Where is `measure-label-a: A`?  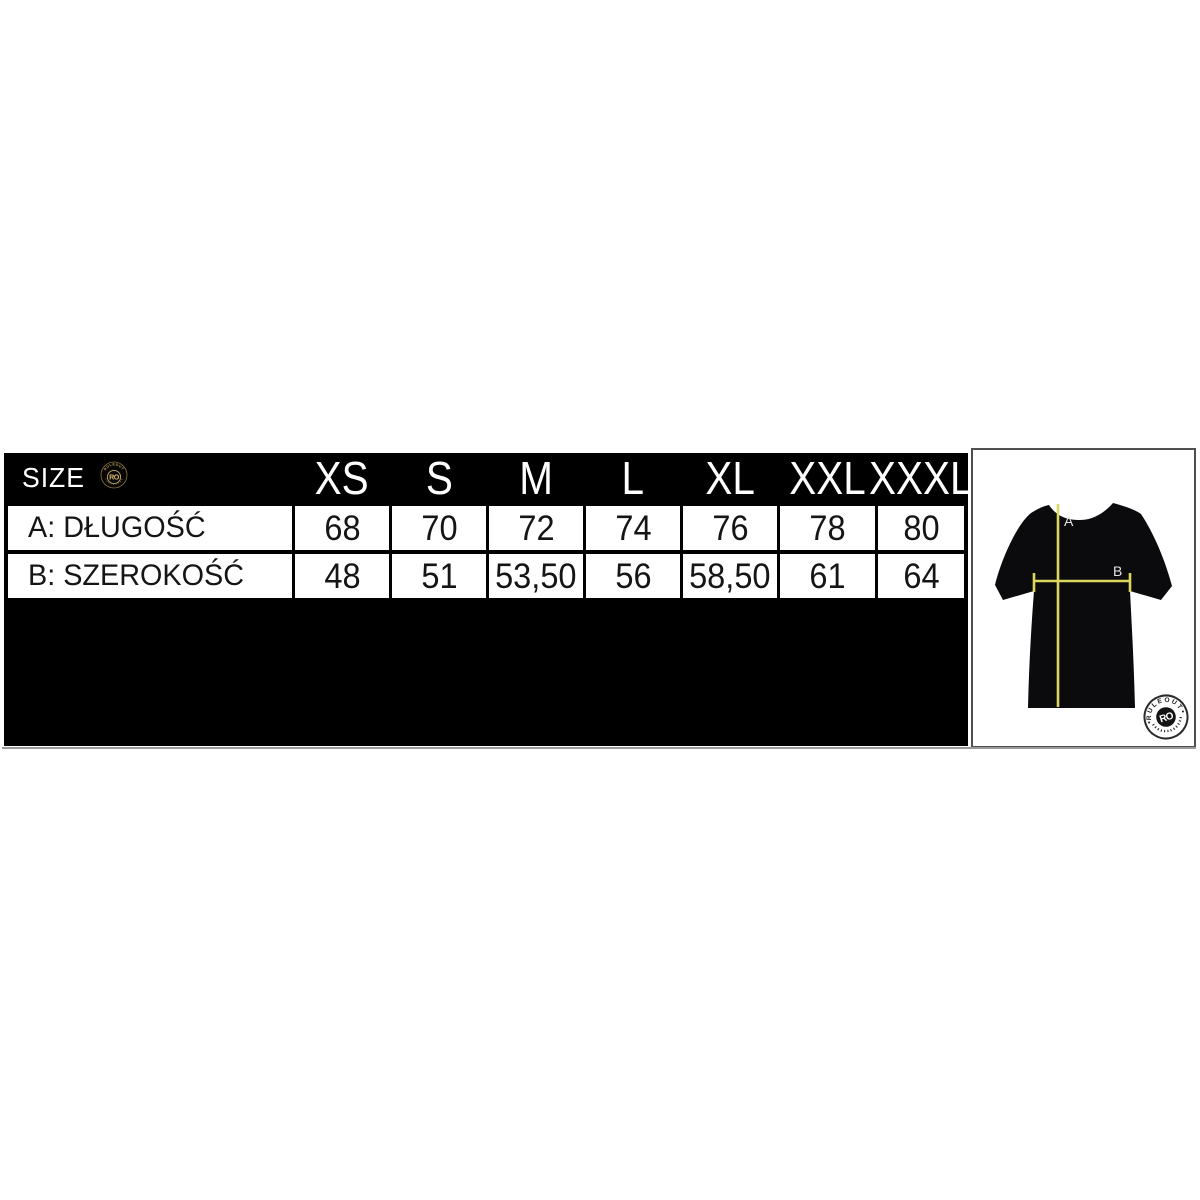 measure-label-a: A is located at coordinates (1069, 521).